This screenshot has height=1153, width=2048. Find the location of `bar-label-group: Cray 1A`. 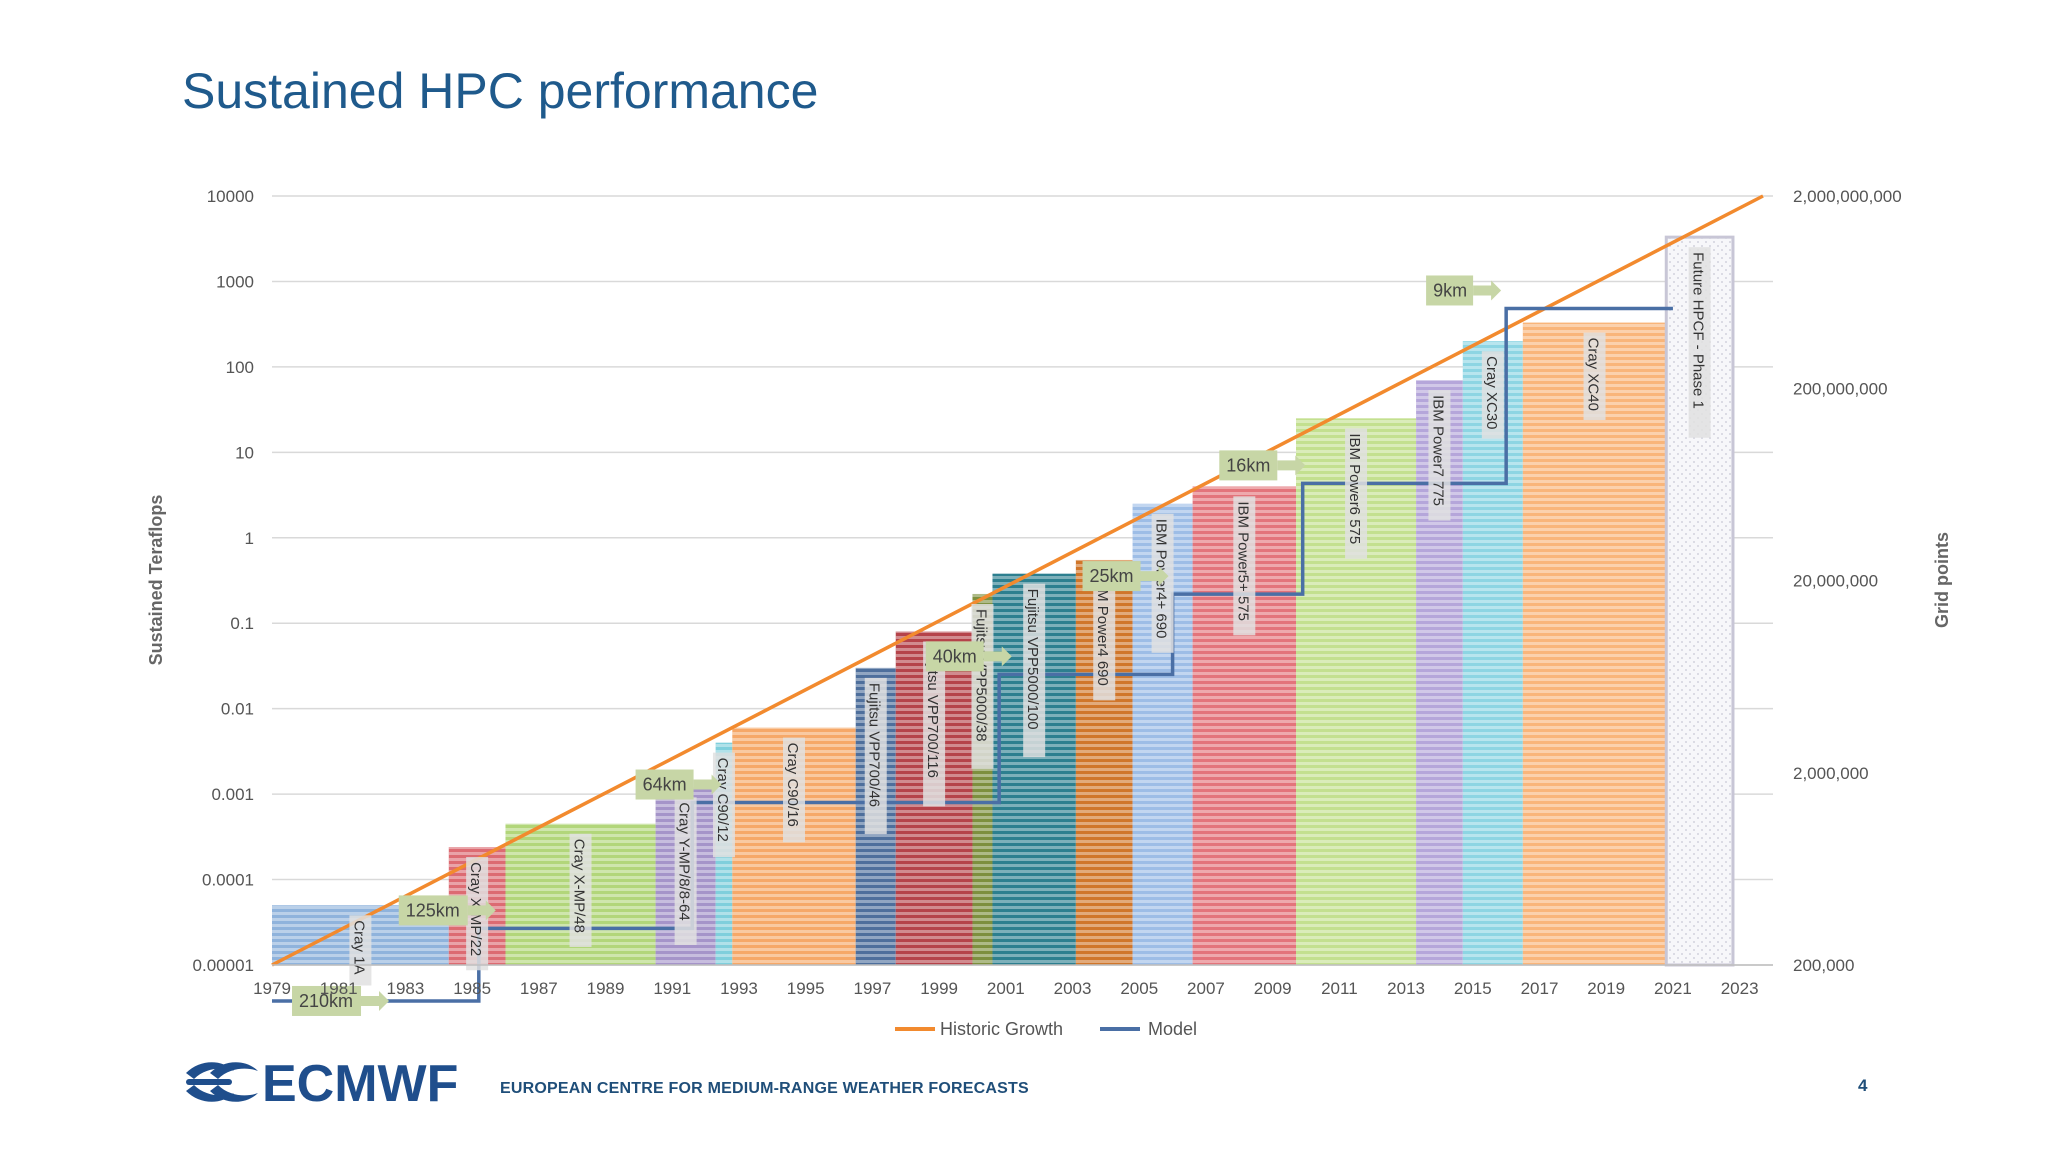

bar-label-group: Cray 1A is located at coordinates (360, 950).